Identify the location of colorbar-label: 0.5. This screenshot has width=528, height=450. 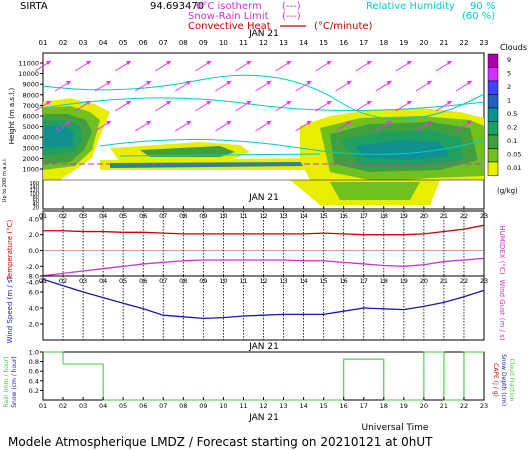
(512, 114).